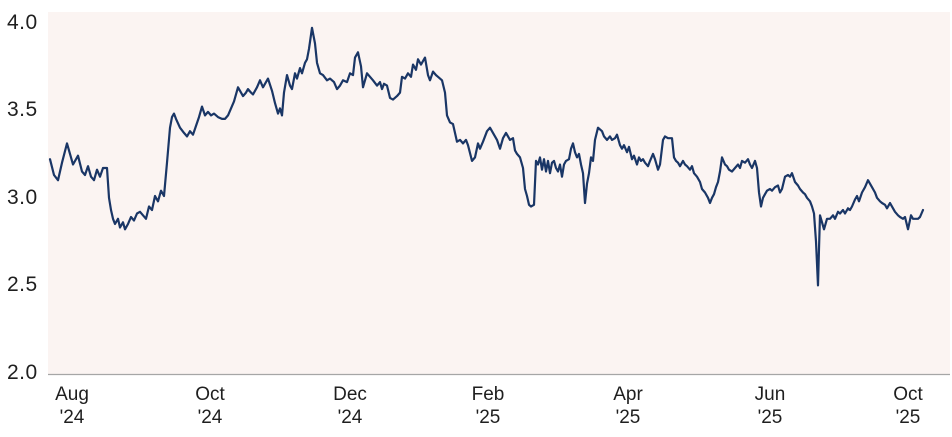 Image resolution: width=952 pixels, height=437 pixels. Describe the element at coordinates (908, 406) in the screenshot. I see `x-axis-label: Oct '25` at that location.